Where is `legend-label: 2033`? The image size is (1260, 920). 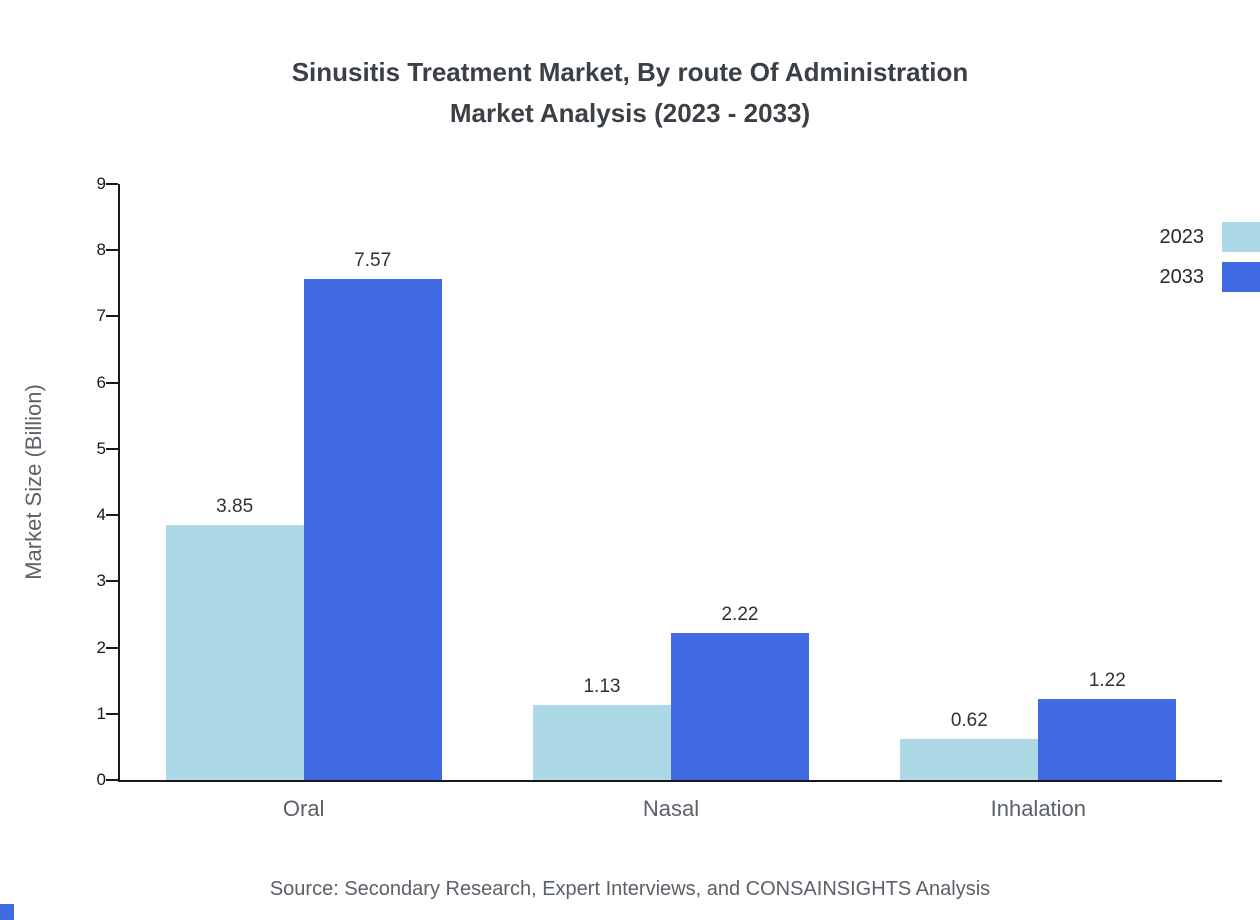 legend-label: 2033 is located at coordinates (1182, 276).